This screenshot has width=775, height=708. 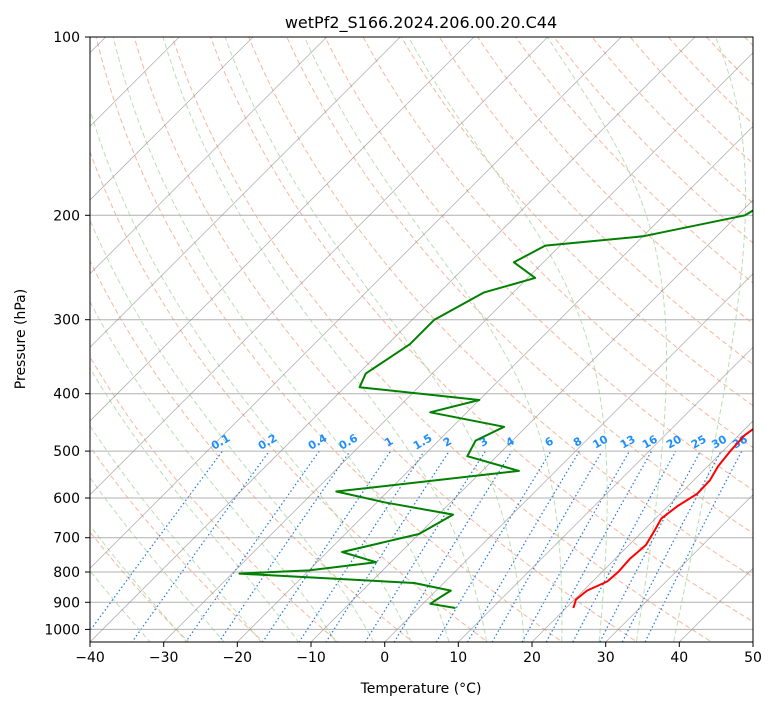 What do you see at coordinates (421, 689) in the screenshot?
I see `x-axis-label: Temperature (°C)` at bounding box center [421, 689].